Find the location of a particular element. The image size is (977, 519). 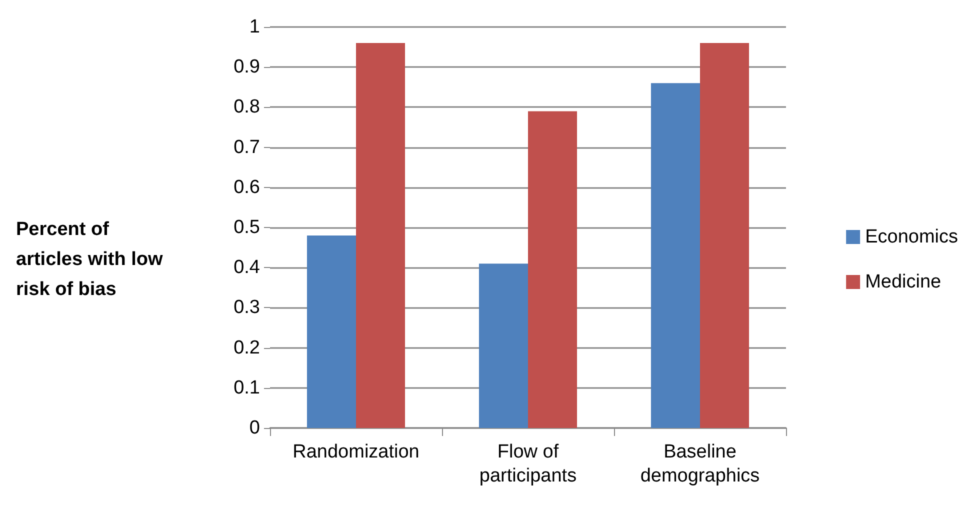

legend-label: Economics is located at coordinates (911, 237).